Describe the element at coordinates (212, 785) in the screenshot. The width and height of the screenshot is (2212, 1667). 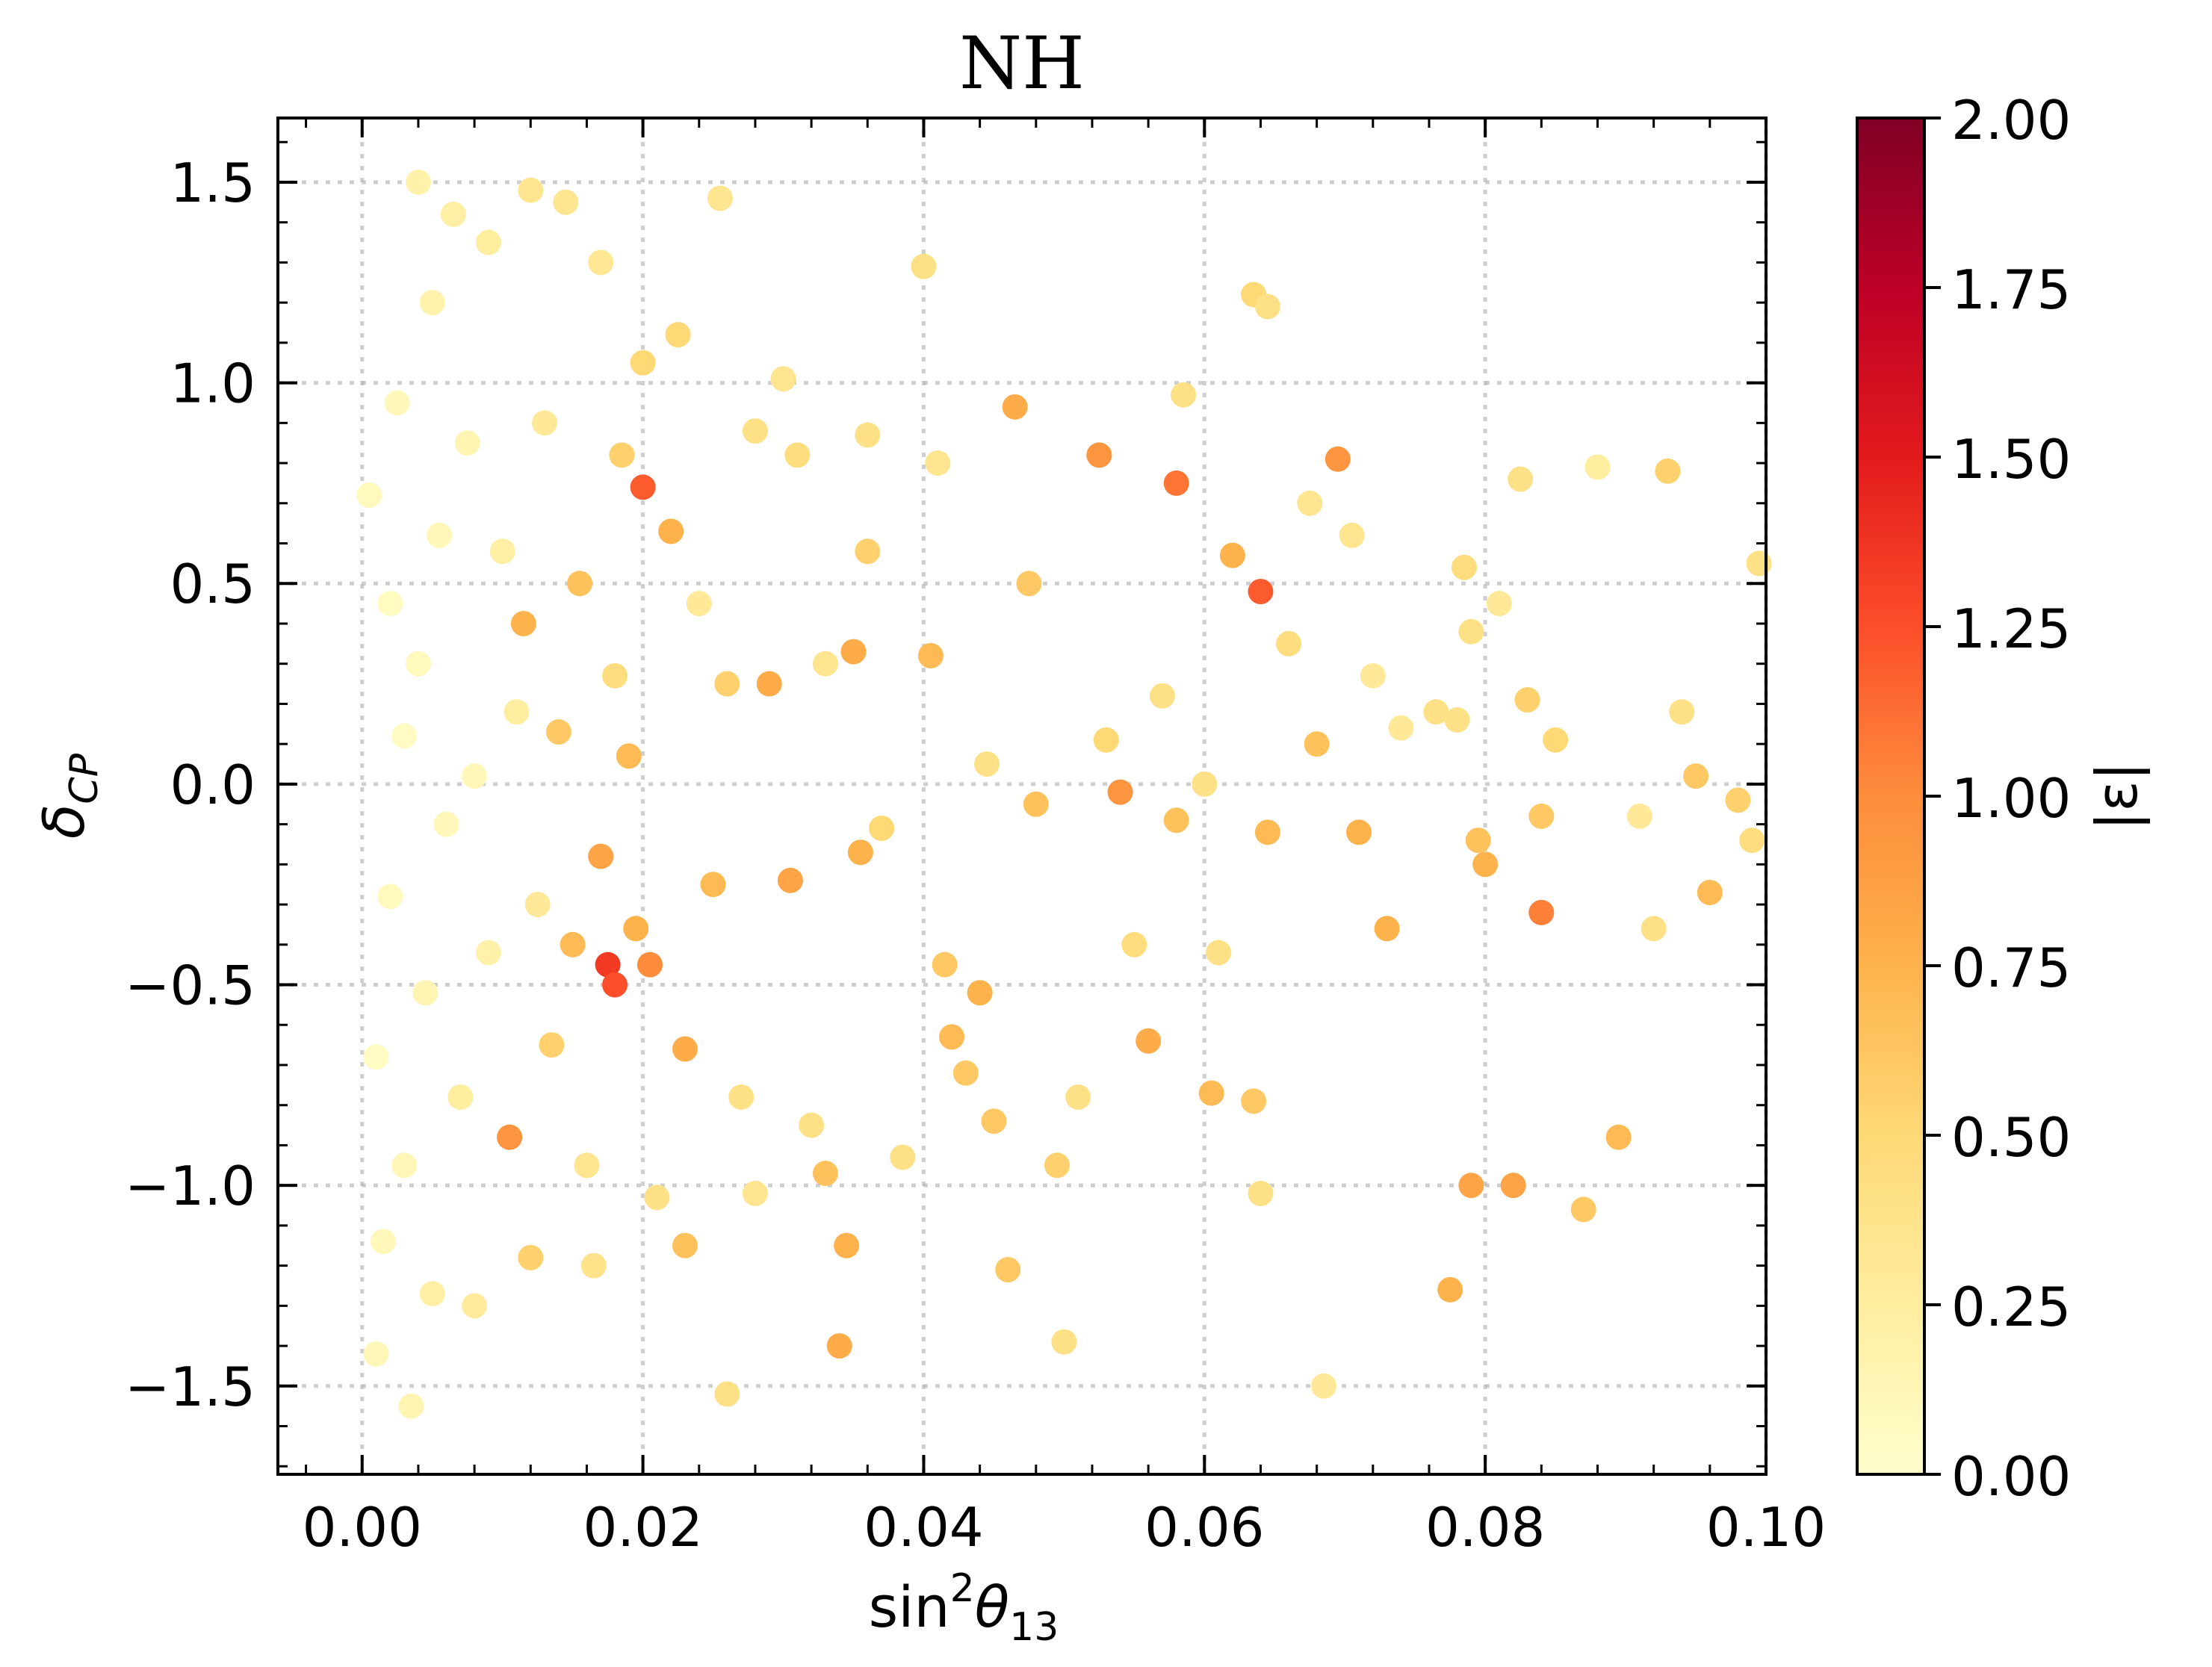
I see `y-tick-label: 0.0` at that location.